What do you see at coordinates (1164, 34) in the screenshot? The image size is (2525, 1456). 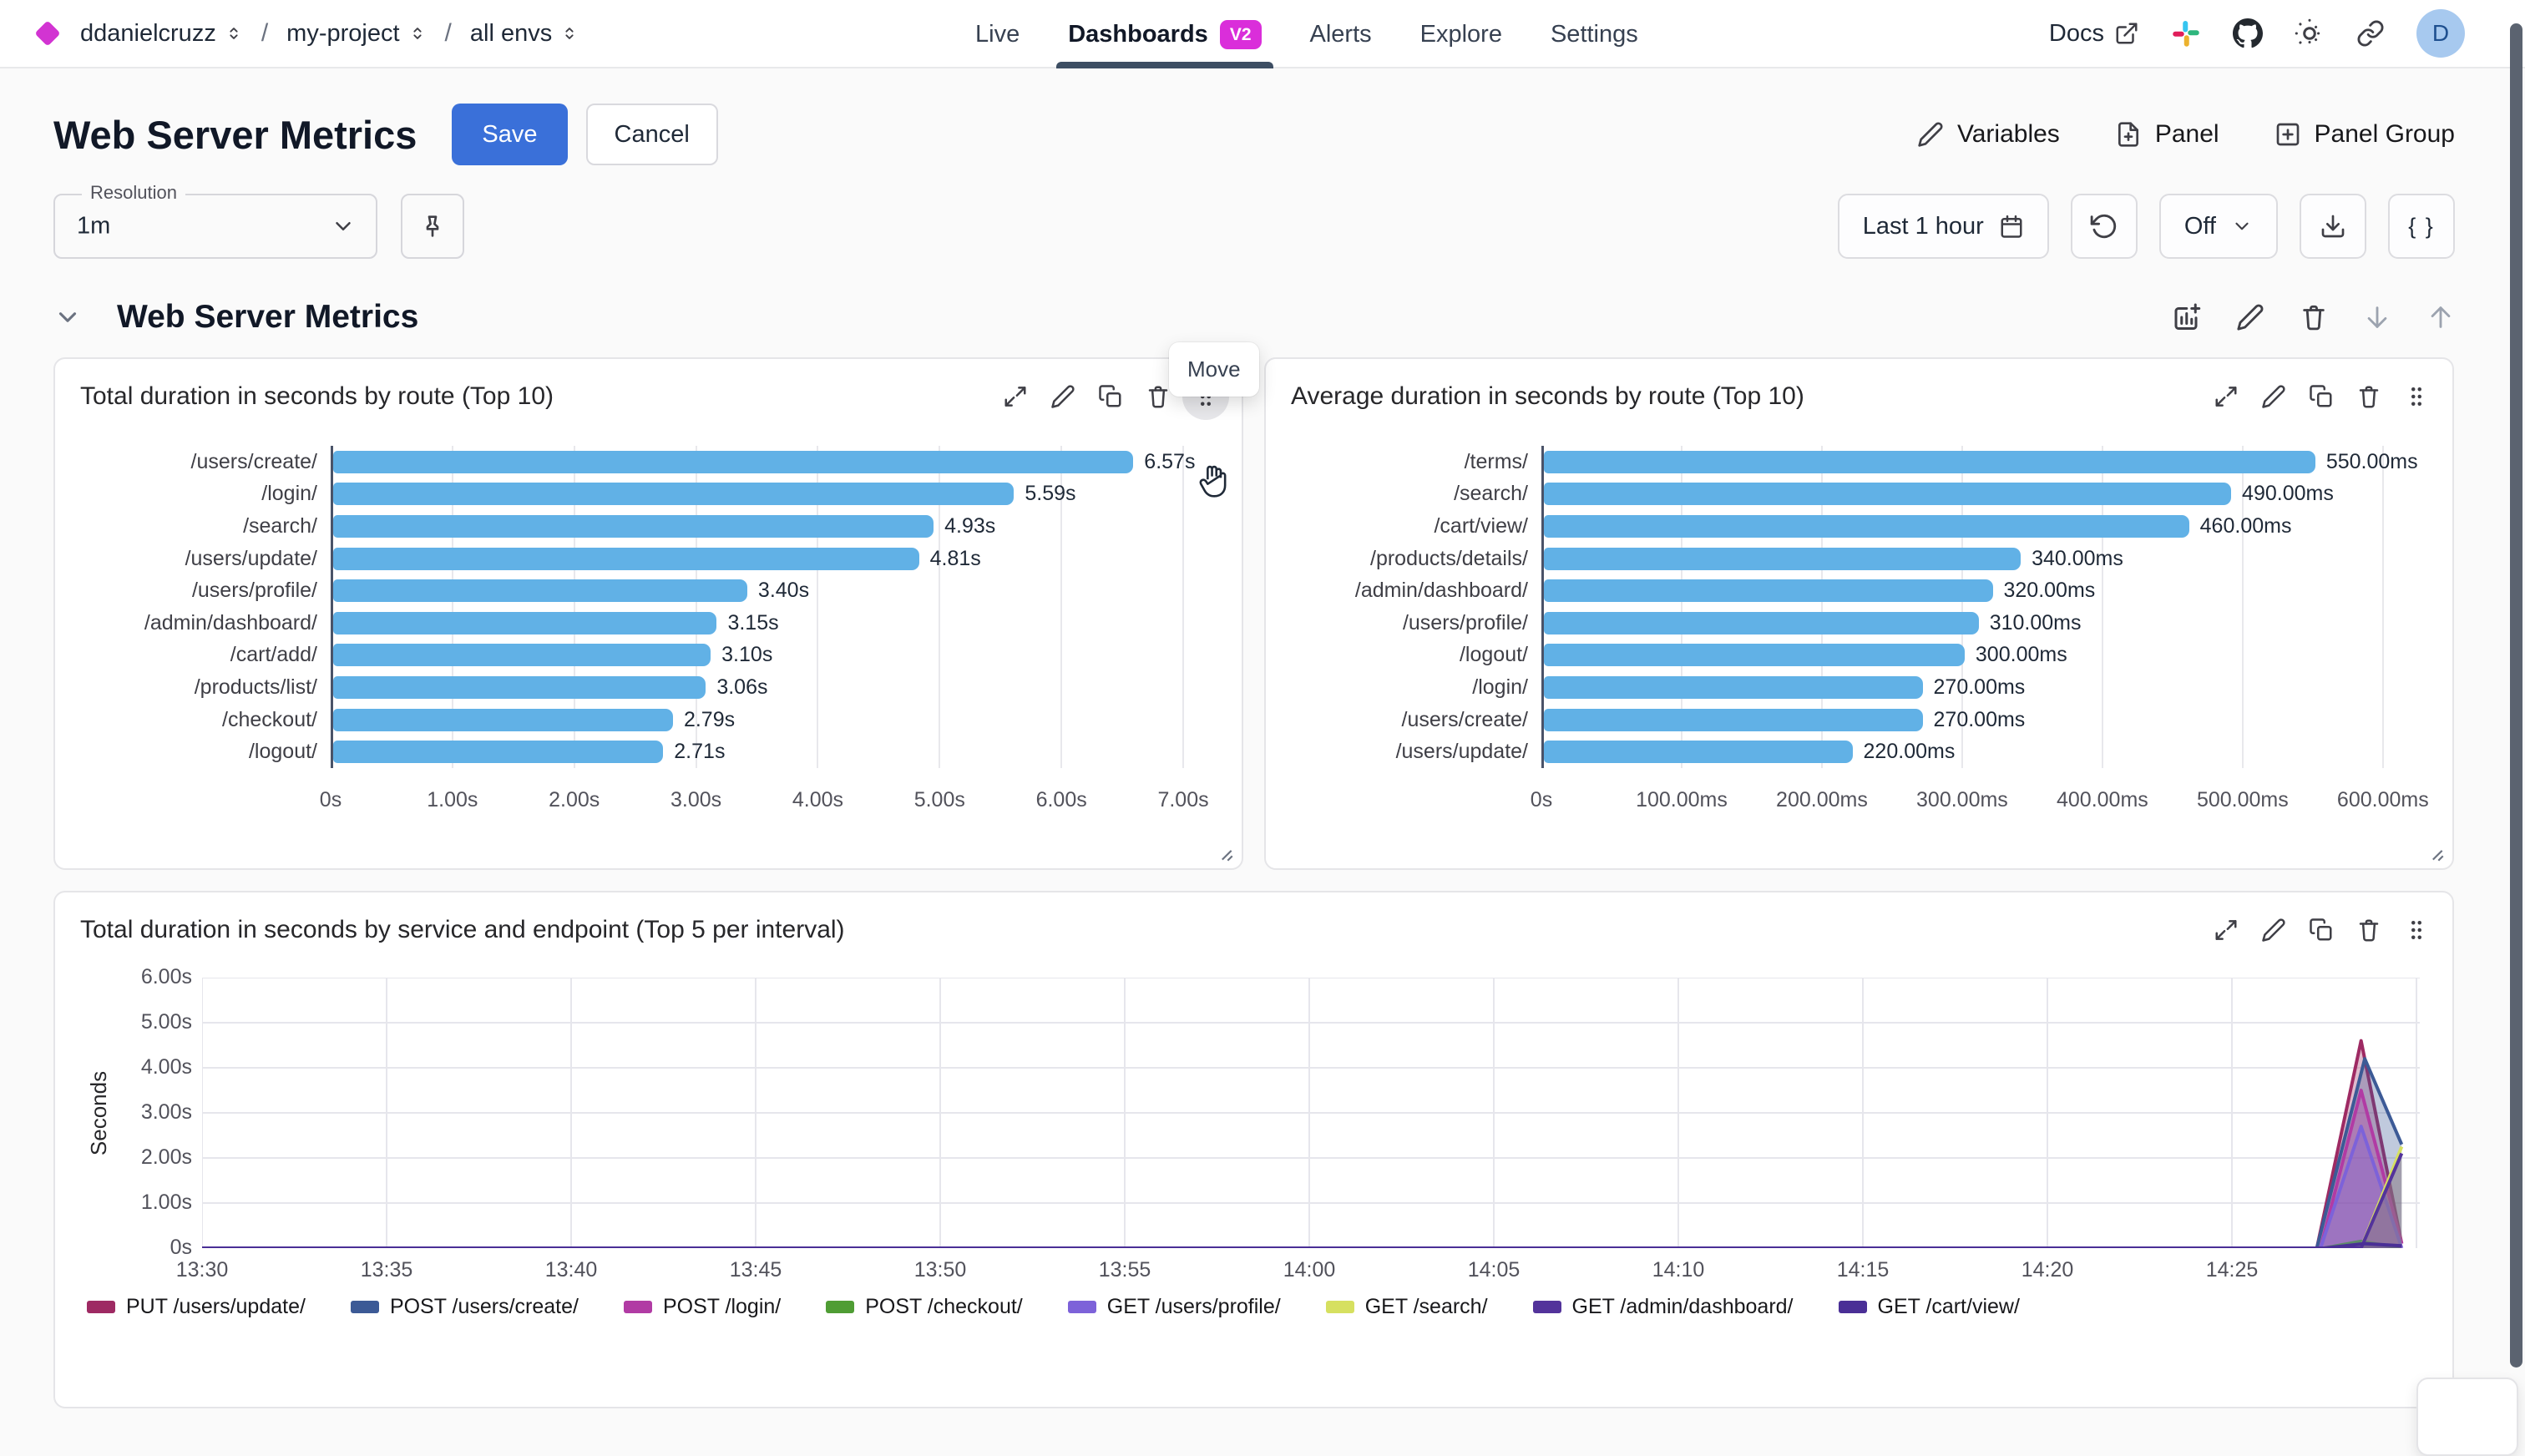 I see `nav-tab-dashboards: Dashboards V2` at bounding box center [1164, 34].